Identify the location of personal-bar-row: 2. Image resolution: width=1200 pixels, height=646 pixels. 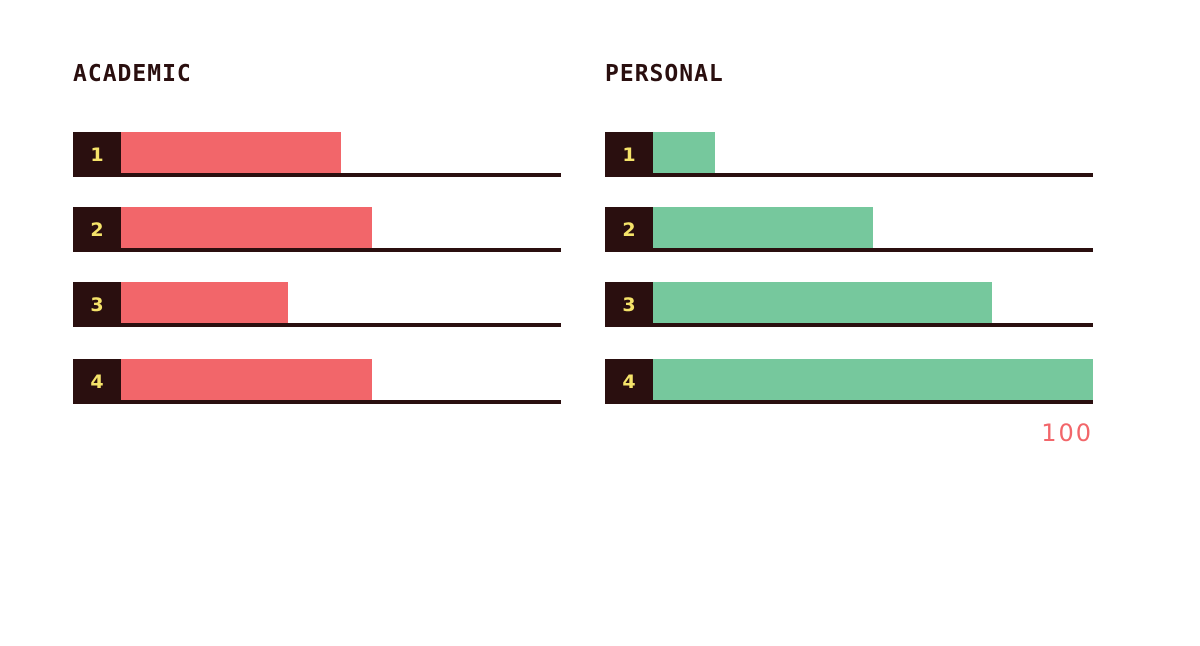
(849, 229).